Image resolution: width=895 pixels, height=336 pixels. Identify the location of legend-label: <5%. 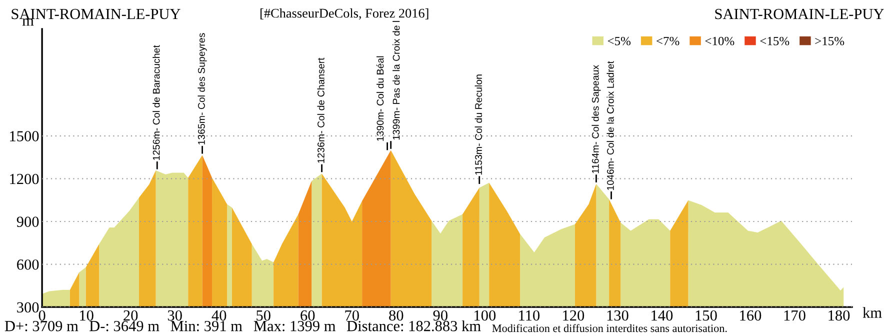
(619, 41).